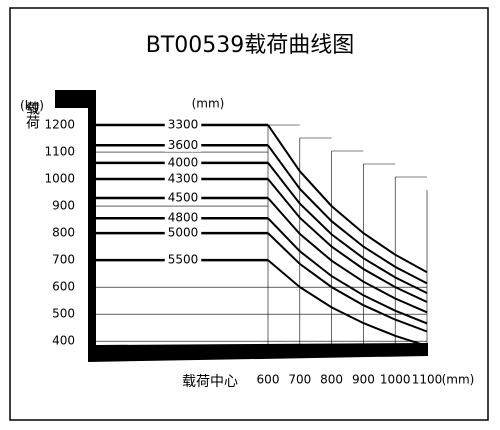  What do you see at coordinates (63, 314) in the screenshot?
I see `y-tick-label: 500` at bounding box center [63, 314].